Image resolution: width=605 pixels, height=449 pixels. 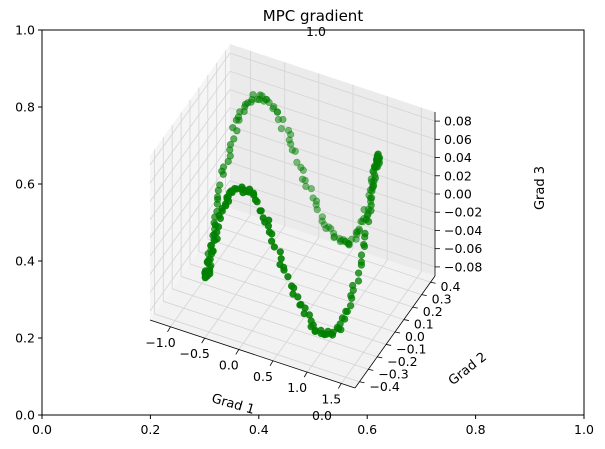 I want to click on z-tick-label: 0.00, so click(x=458, y=194).